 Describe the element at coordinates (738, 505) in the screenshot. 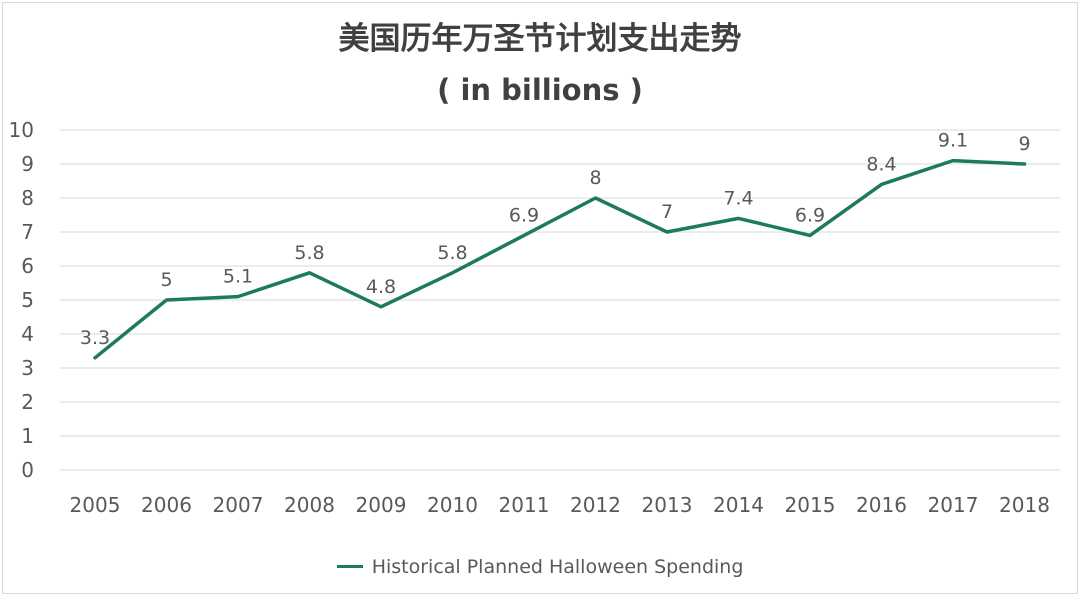

I see `x-tick-label: 2014` at that location.